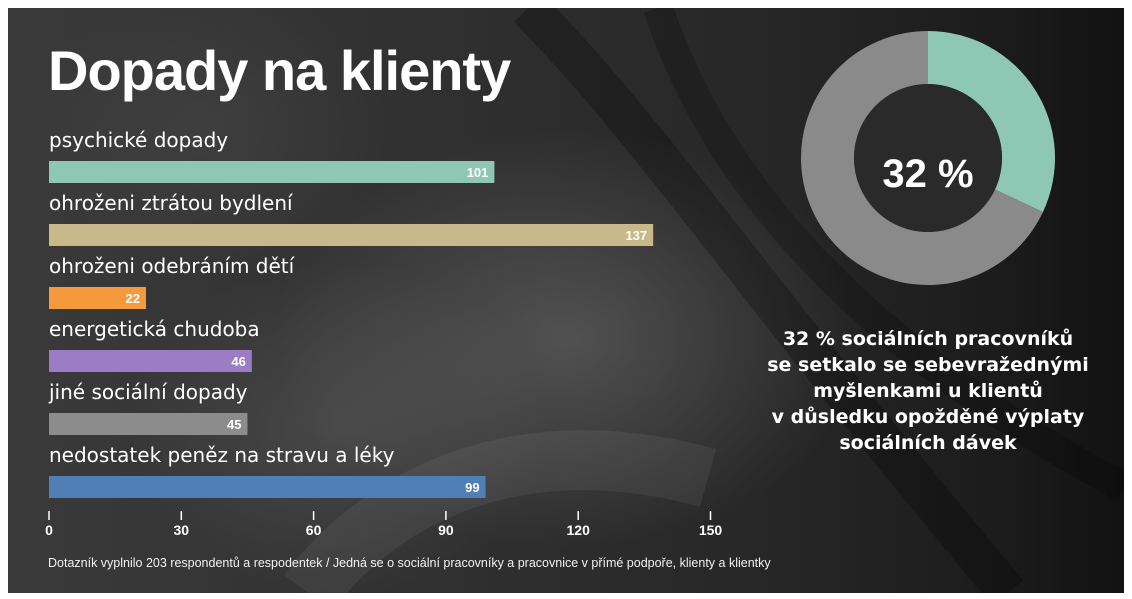  Describe the element at coordinates (172, 266) in the screenshot. I see `category-label: ohroženi odebráním dětí` at that location.